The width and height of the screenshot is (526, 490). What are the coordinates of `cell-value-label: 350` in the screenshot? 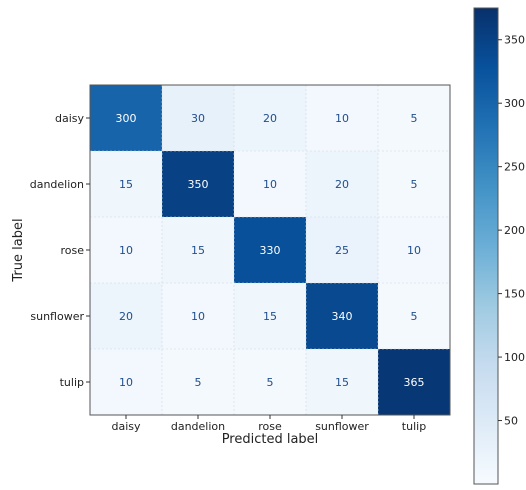 It's located at (198, 184).